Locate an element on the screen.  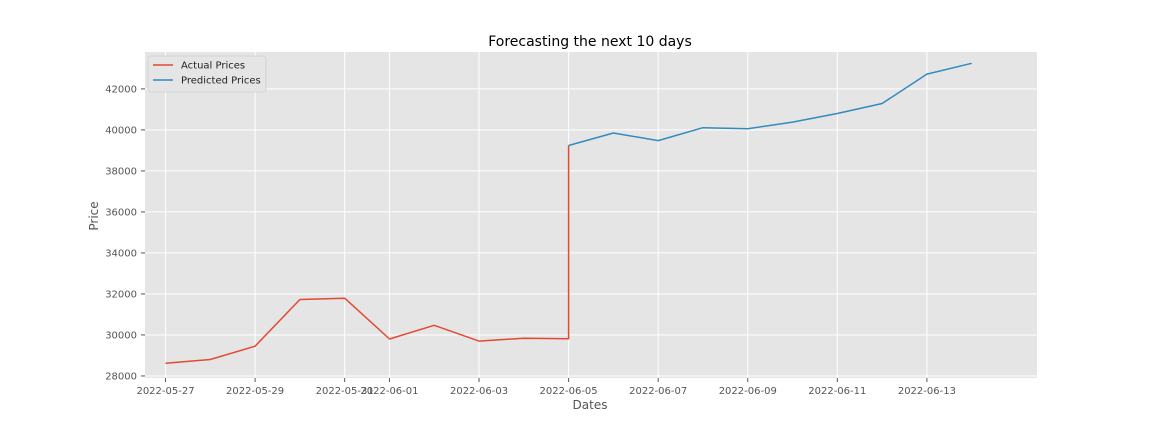
y-tick-label: 36000 is located at coordinates (121, 212).